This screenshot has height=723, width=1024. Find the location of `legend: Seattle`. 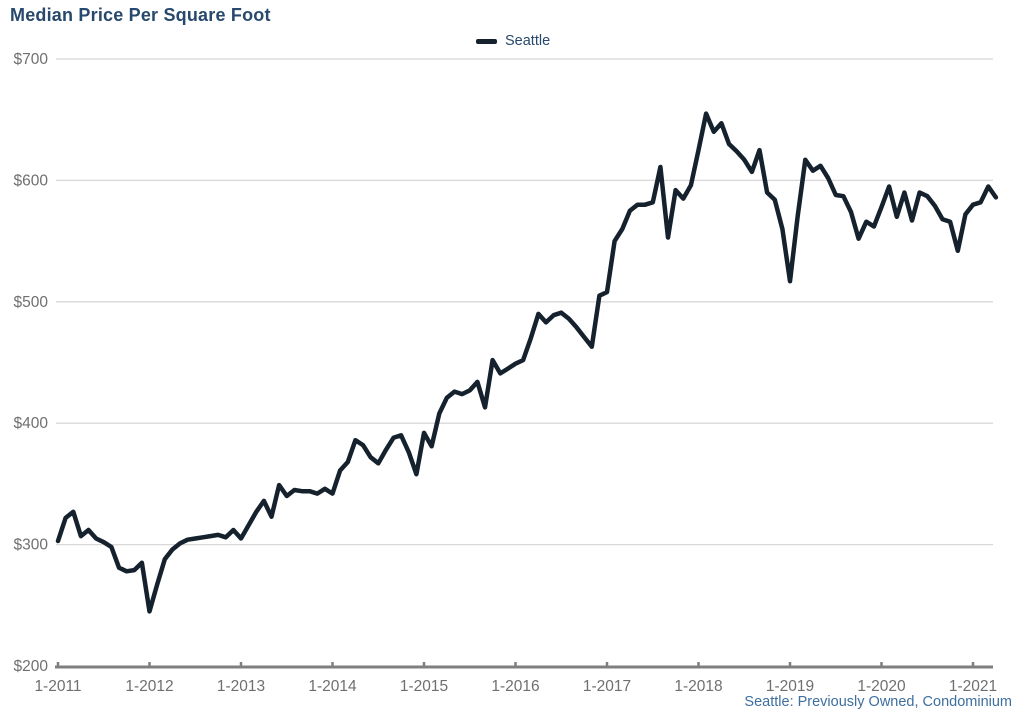

legend: Seattle is located at coordinates (513, 41).